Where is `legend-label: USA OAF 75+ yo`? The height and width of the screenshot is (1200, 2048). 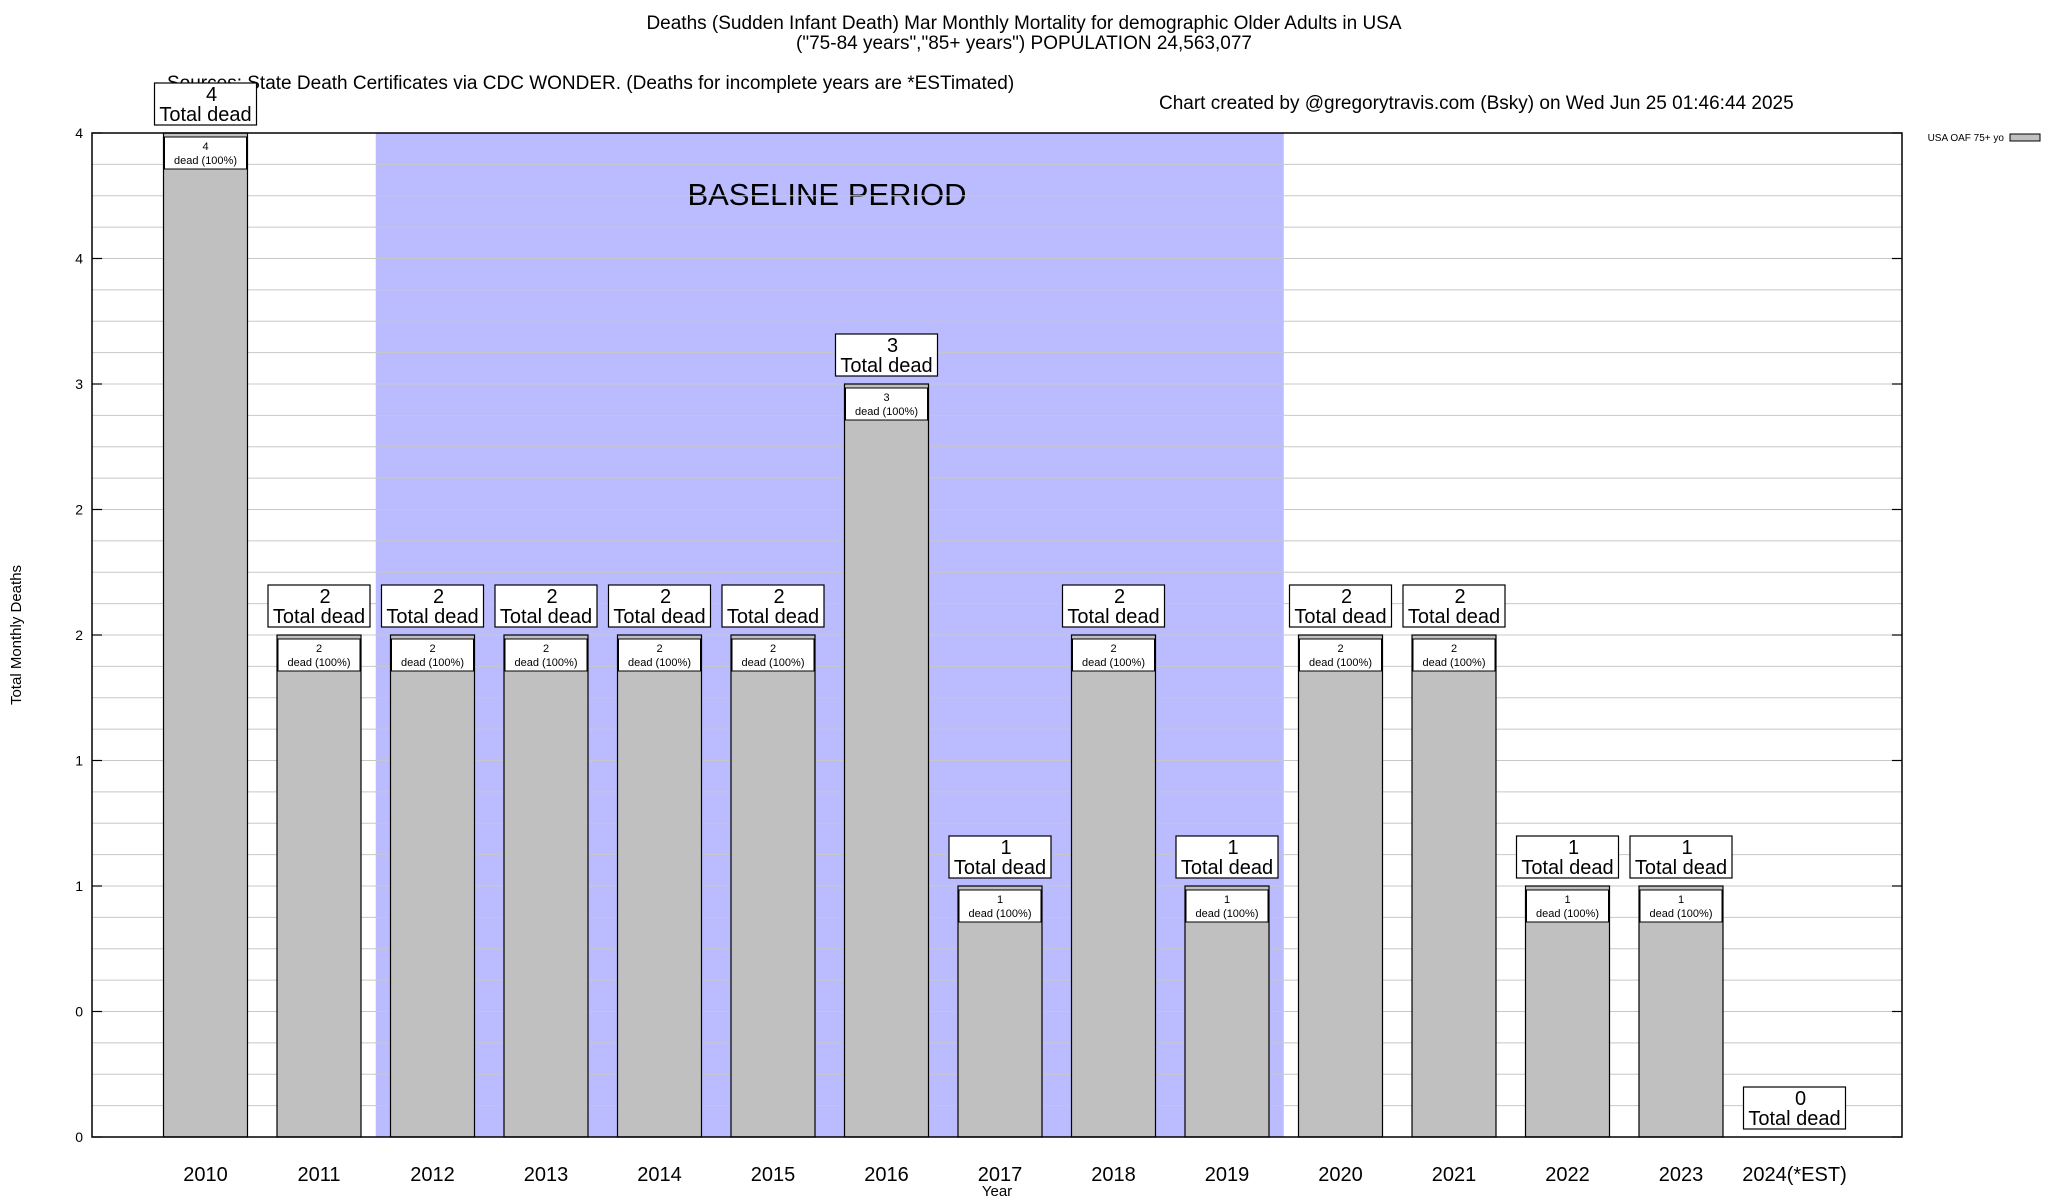
legend-label: USA OAF 75+ yo is located at coordinates (1966, 138).